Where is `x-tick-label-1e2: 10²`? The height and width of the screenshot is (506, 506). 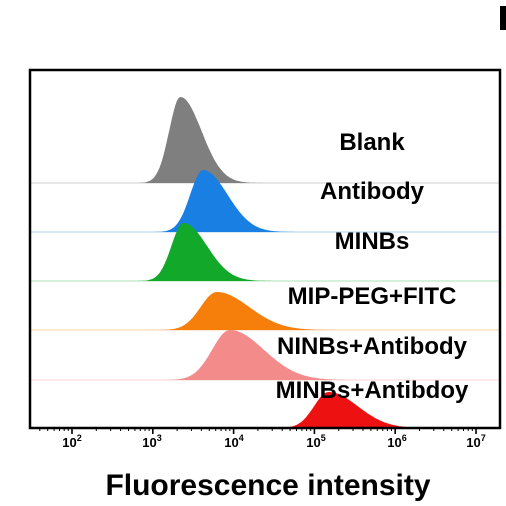 x-tick-label-1e2: 10² is located at coordinates (71, 441).